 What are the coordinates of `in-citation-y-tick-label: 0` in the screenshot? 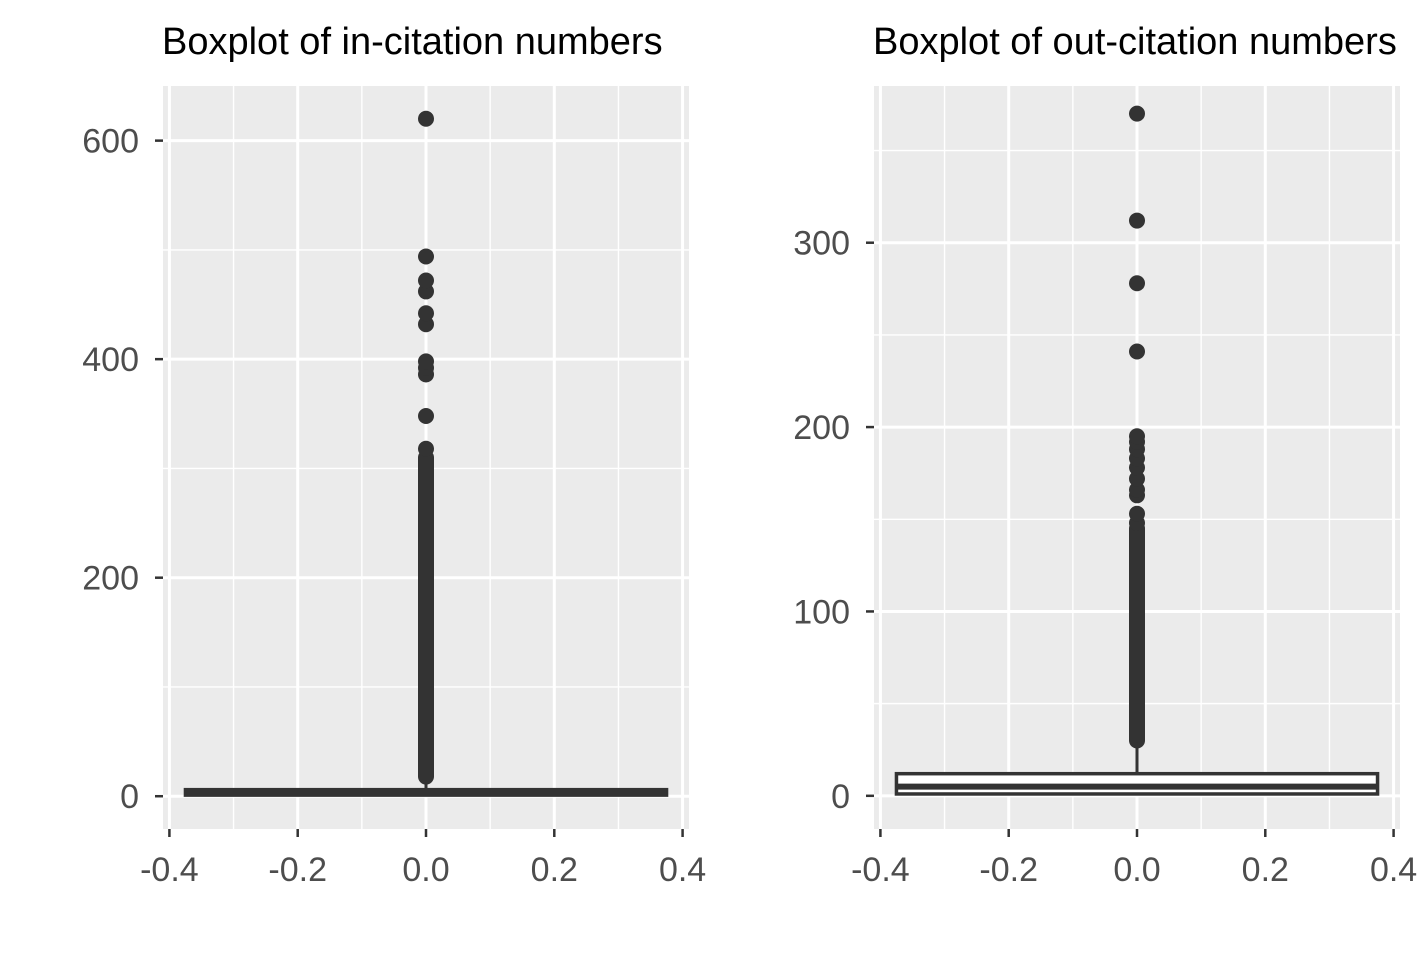 It's located at (129, 797).